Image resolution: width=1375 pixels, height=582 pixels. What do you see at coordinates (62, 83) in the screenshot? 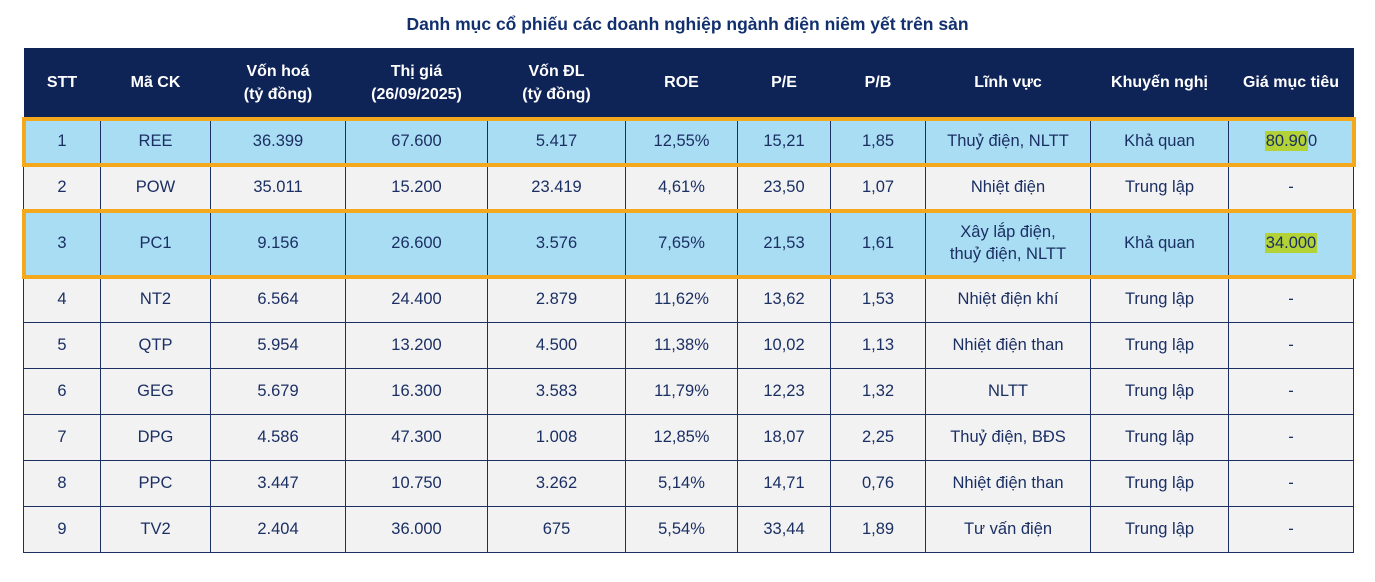
I see `column-header-stt: STT` at bounding box center [62, 83].